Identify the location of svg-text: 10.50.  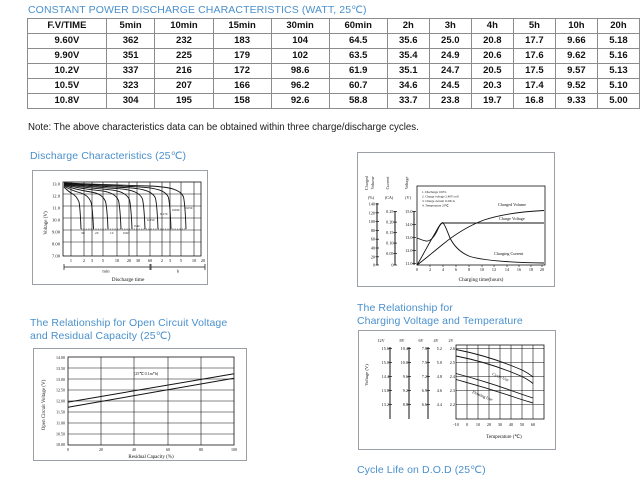
(60, 433).